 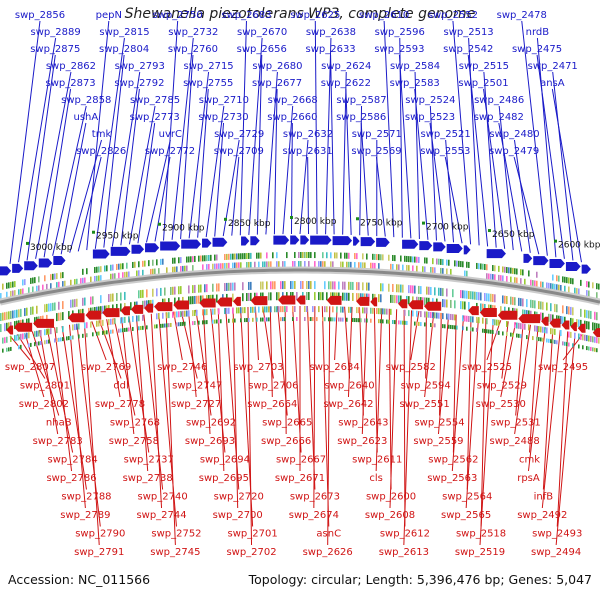 What do you see at coordinates (314, 515) in the screenshot?
I see `reverse-gene-label: swp_2674` at bounding box center [314, 515].